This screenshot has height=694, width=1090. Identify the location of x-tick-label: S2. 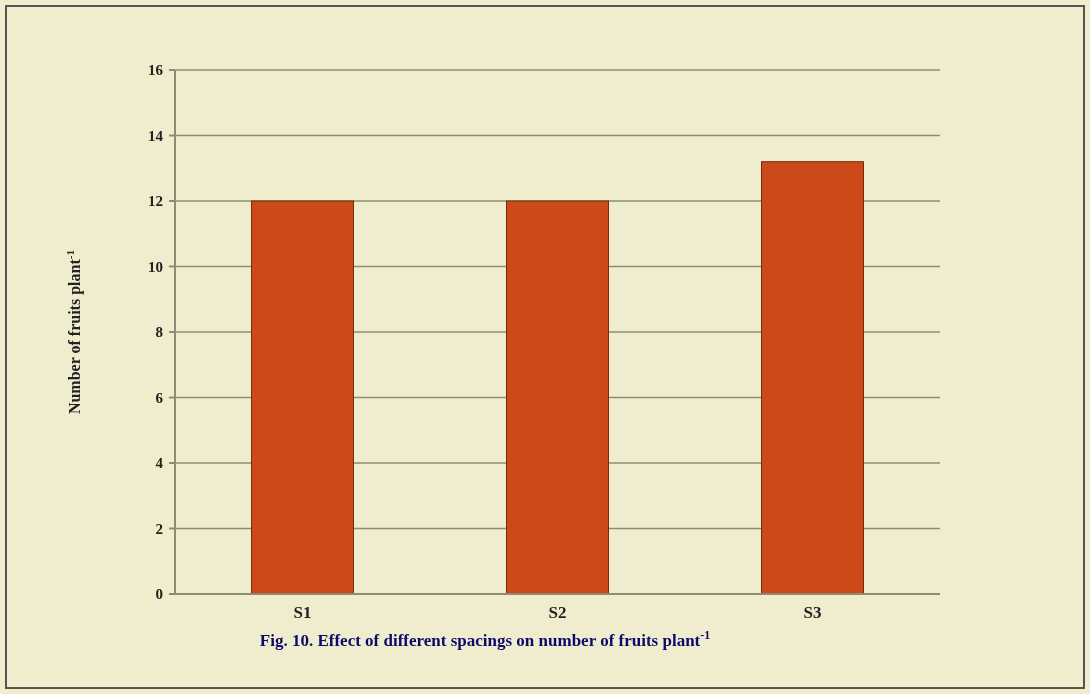
(557, 612).